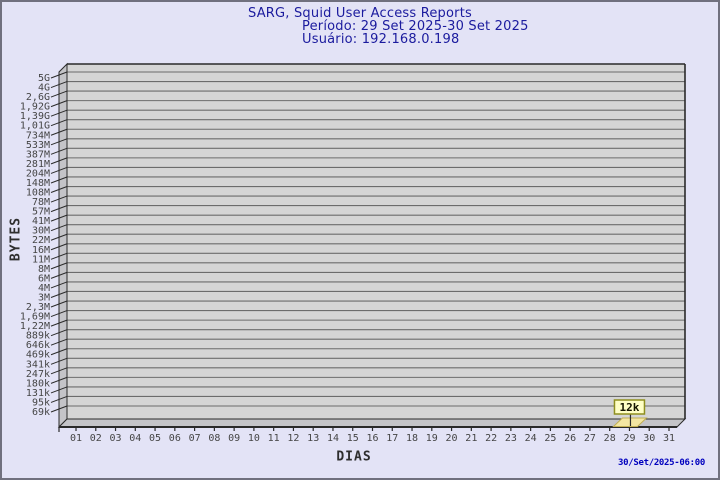  I want to click on y-tick-label: 5G, so click(44, 78).